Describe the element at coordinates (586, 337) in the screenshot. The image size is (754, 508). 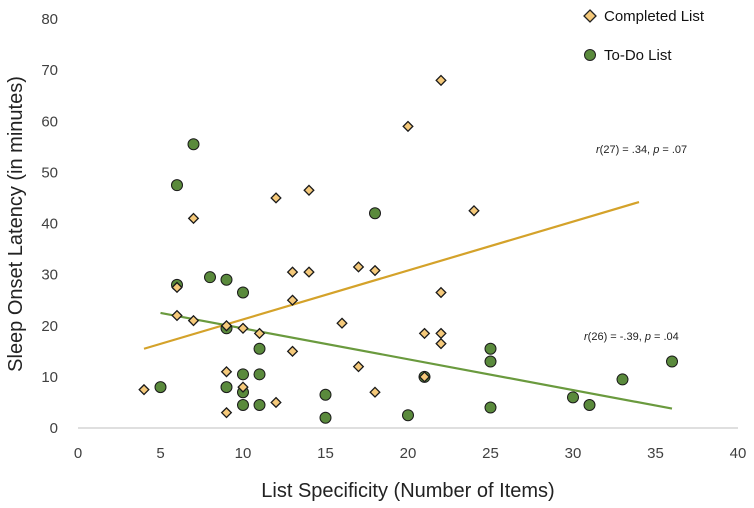
I see `annotation-todo-r-letter: r` at that location.